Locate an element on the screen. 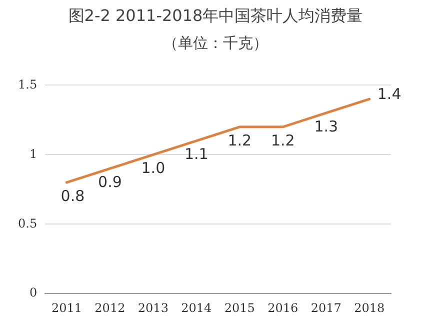 This screenshot has width=431, height=329. data-label: 1.3 is located at coordinates (326, 126).